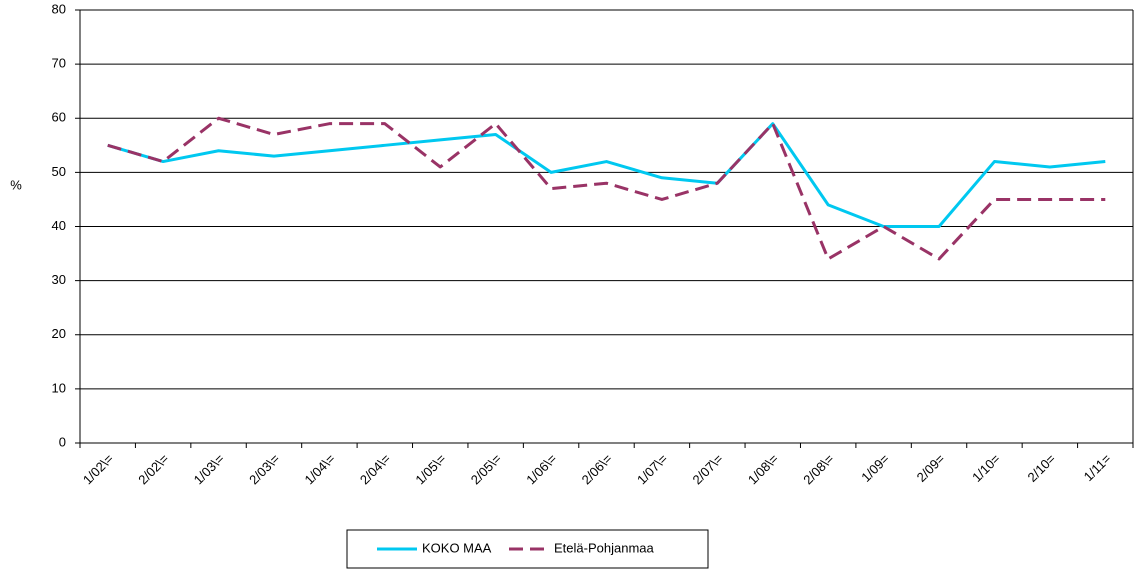 The height and width of the screenshot is (570, 1134). I want to click on x-tick-label: 1/11=, so click(1097, 467).